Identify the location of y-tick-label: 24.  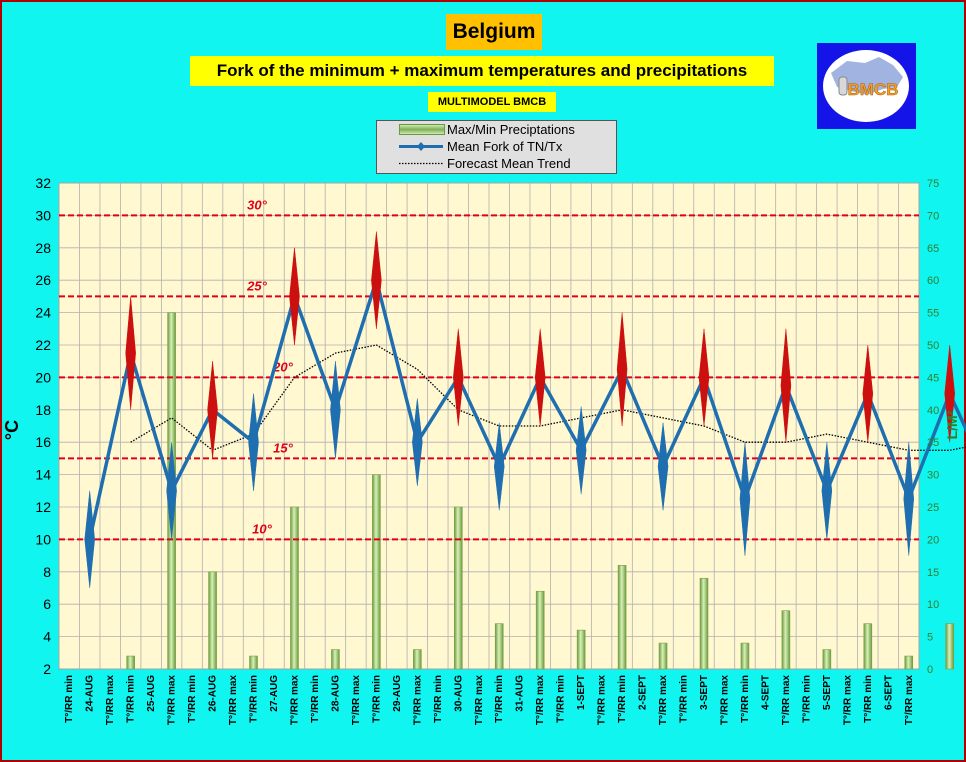
(43, 313).